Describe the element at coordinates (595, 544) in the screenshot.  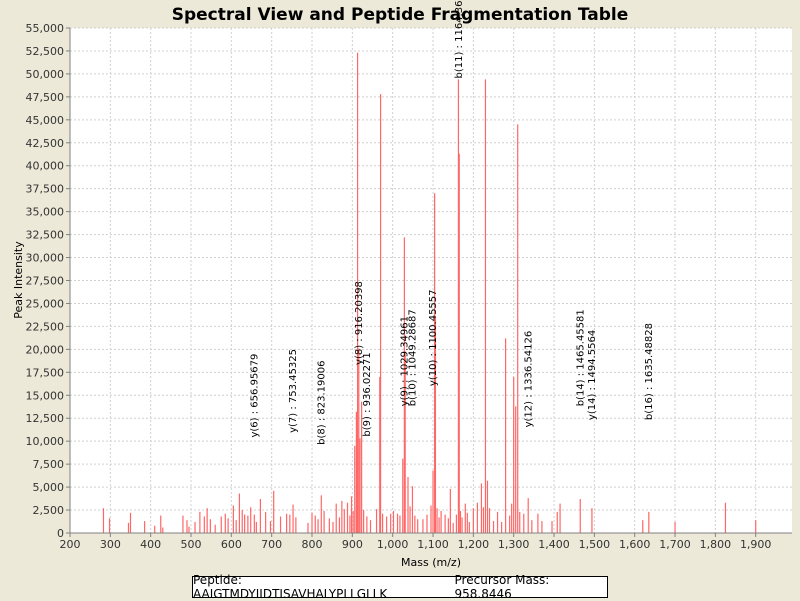
I see `x-tick-label: 1,500` at that location.